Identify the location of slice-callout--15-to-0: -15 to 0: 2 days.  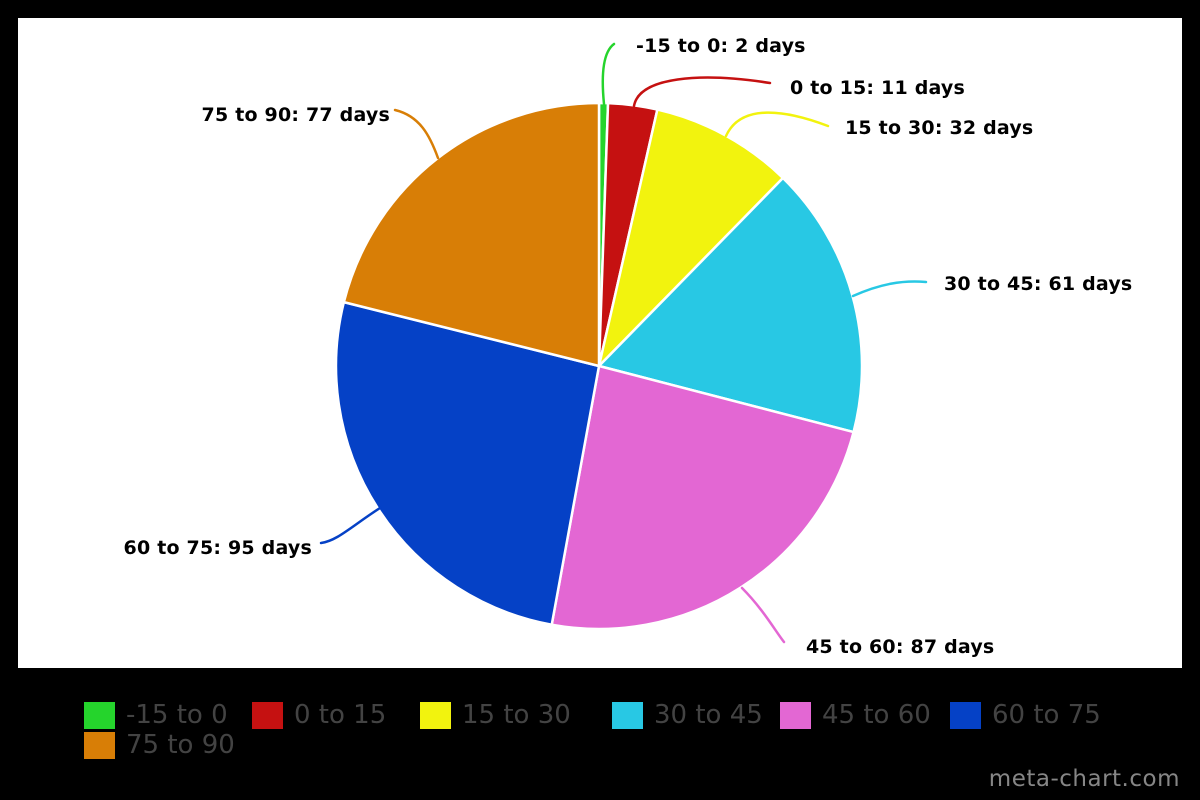
(721, 46).